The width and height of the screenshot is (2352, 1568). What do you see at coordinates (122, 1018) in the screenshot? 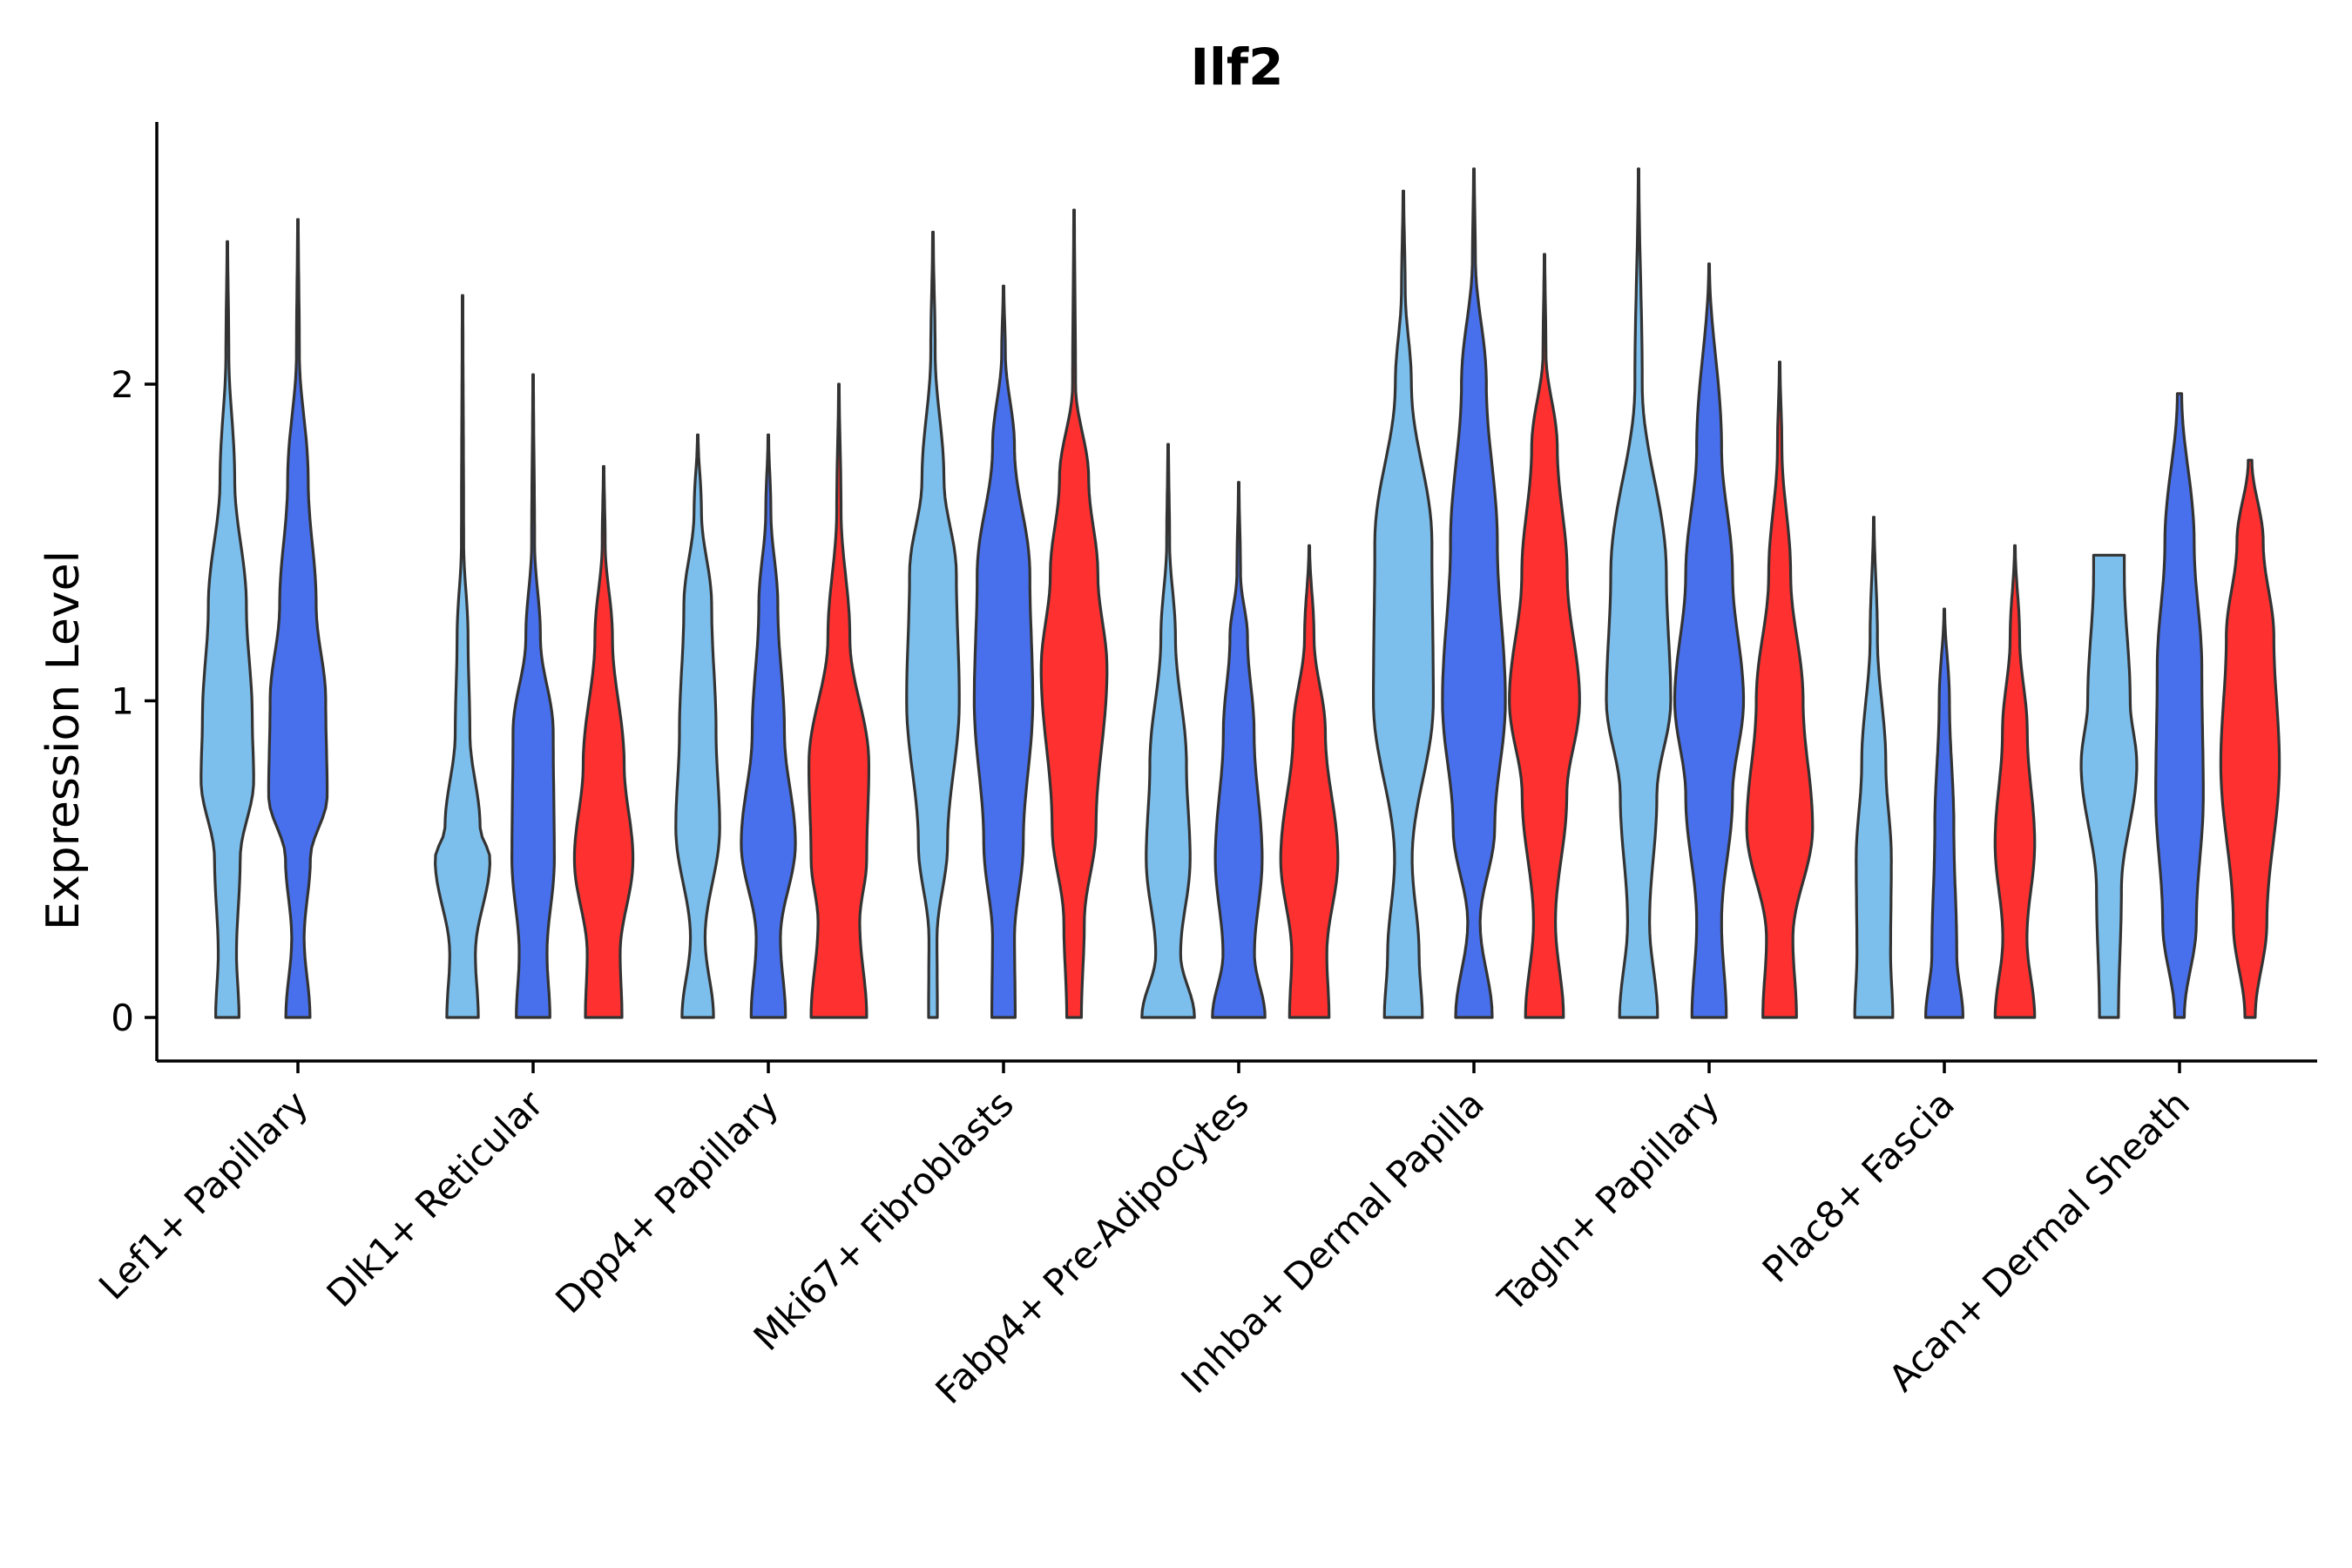
I see `y-tick-label: 0` at bounding box center [122, 1018].